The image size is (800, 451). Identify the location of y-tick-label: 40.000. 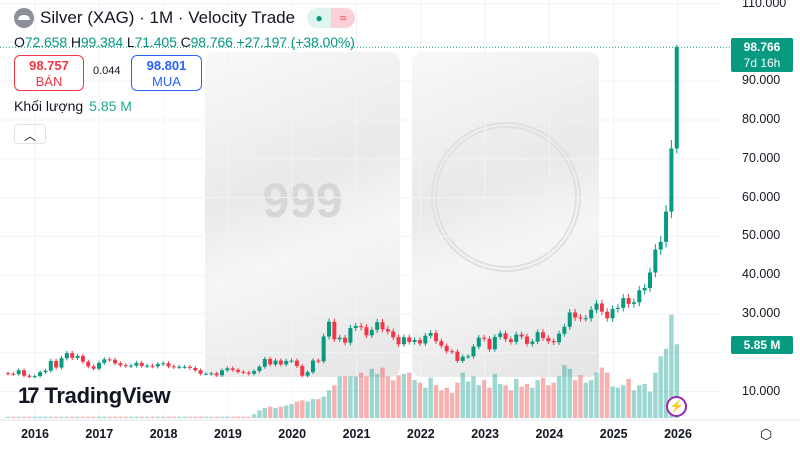
(761, 274).